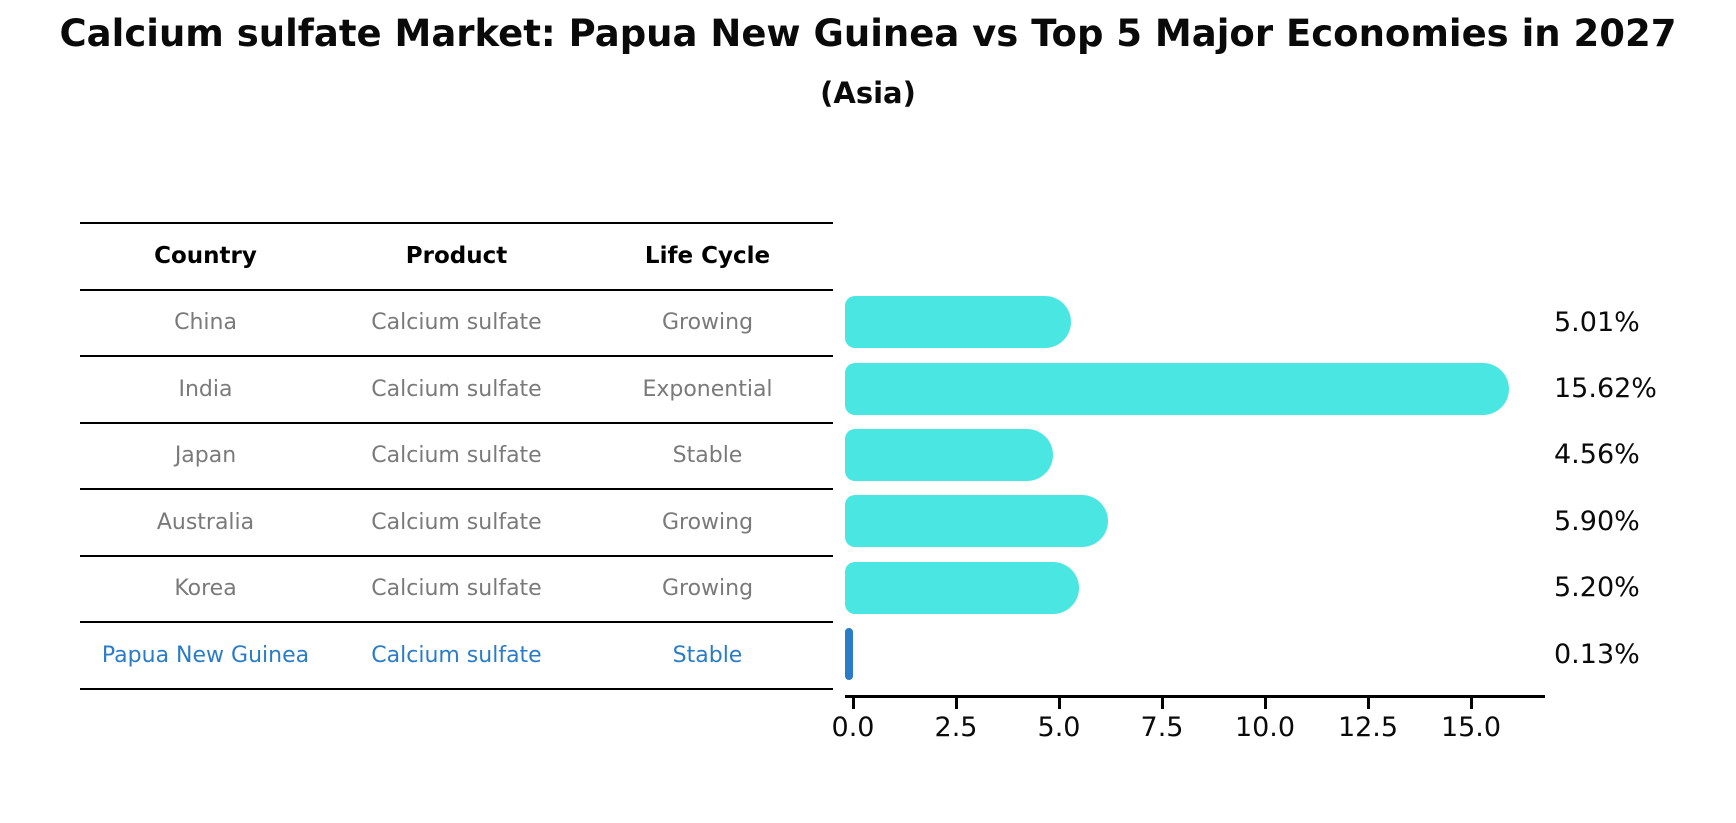 This screenshot has height=823, width=1736. I want to click on x-tick-label: 5.0, so click(1059, 727).